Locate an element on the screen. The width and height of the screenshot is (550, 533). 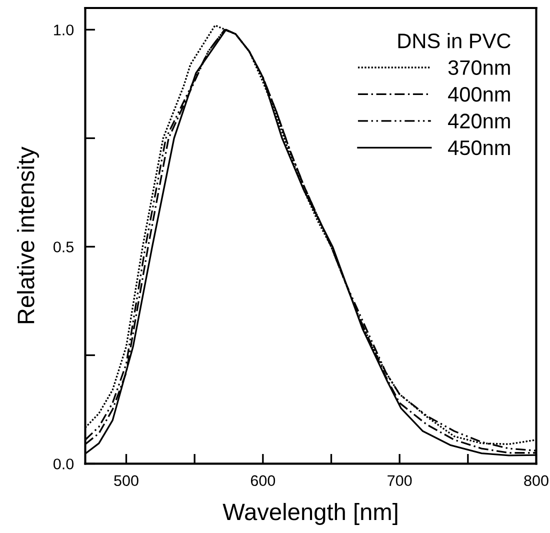
x-tick-label: 600 is located at coordinates (263, 480).